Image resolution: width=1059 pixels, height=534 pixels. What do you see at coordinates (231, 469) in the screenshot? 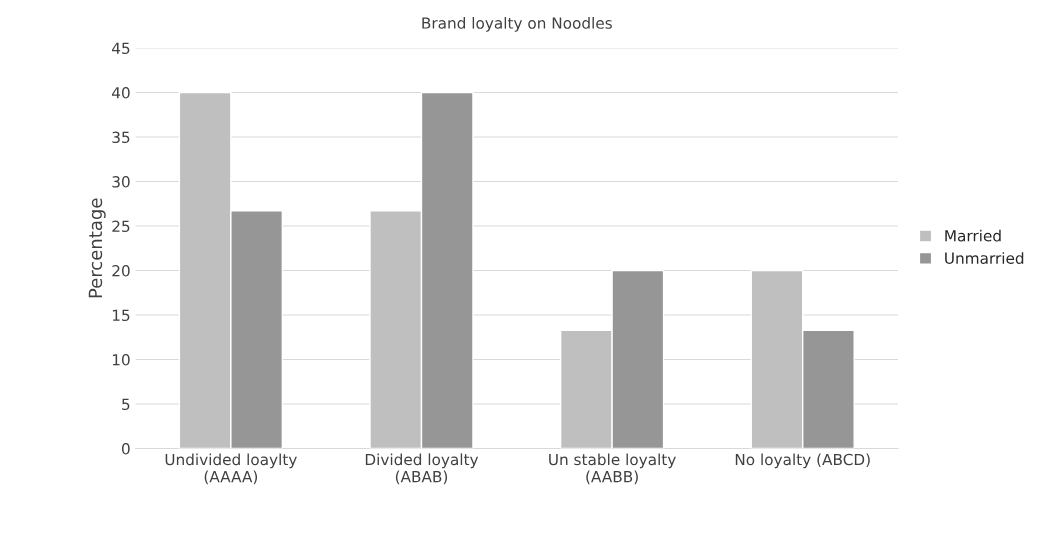
I see `x-tick-label: Undivided loaylty (AAAA)` at bounding box center [231, 469].